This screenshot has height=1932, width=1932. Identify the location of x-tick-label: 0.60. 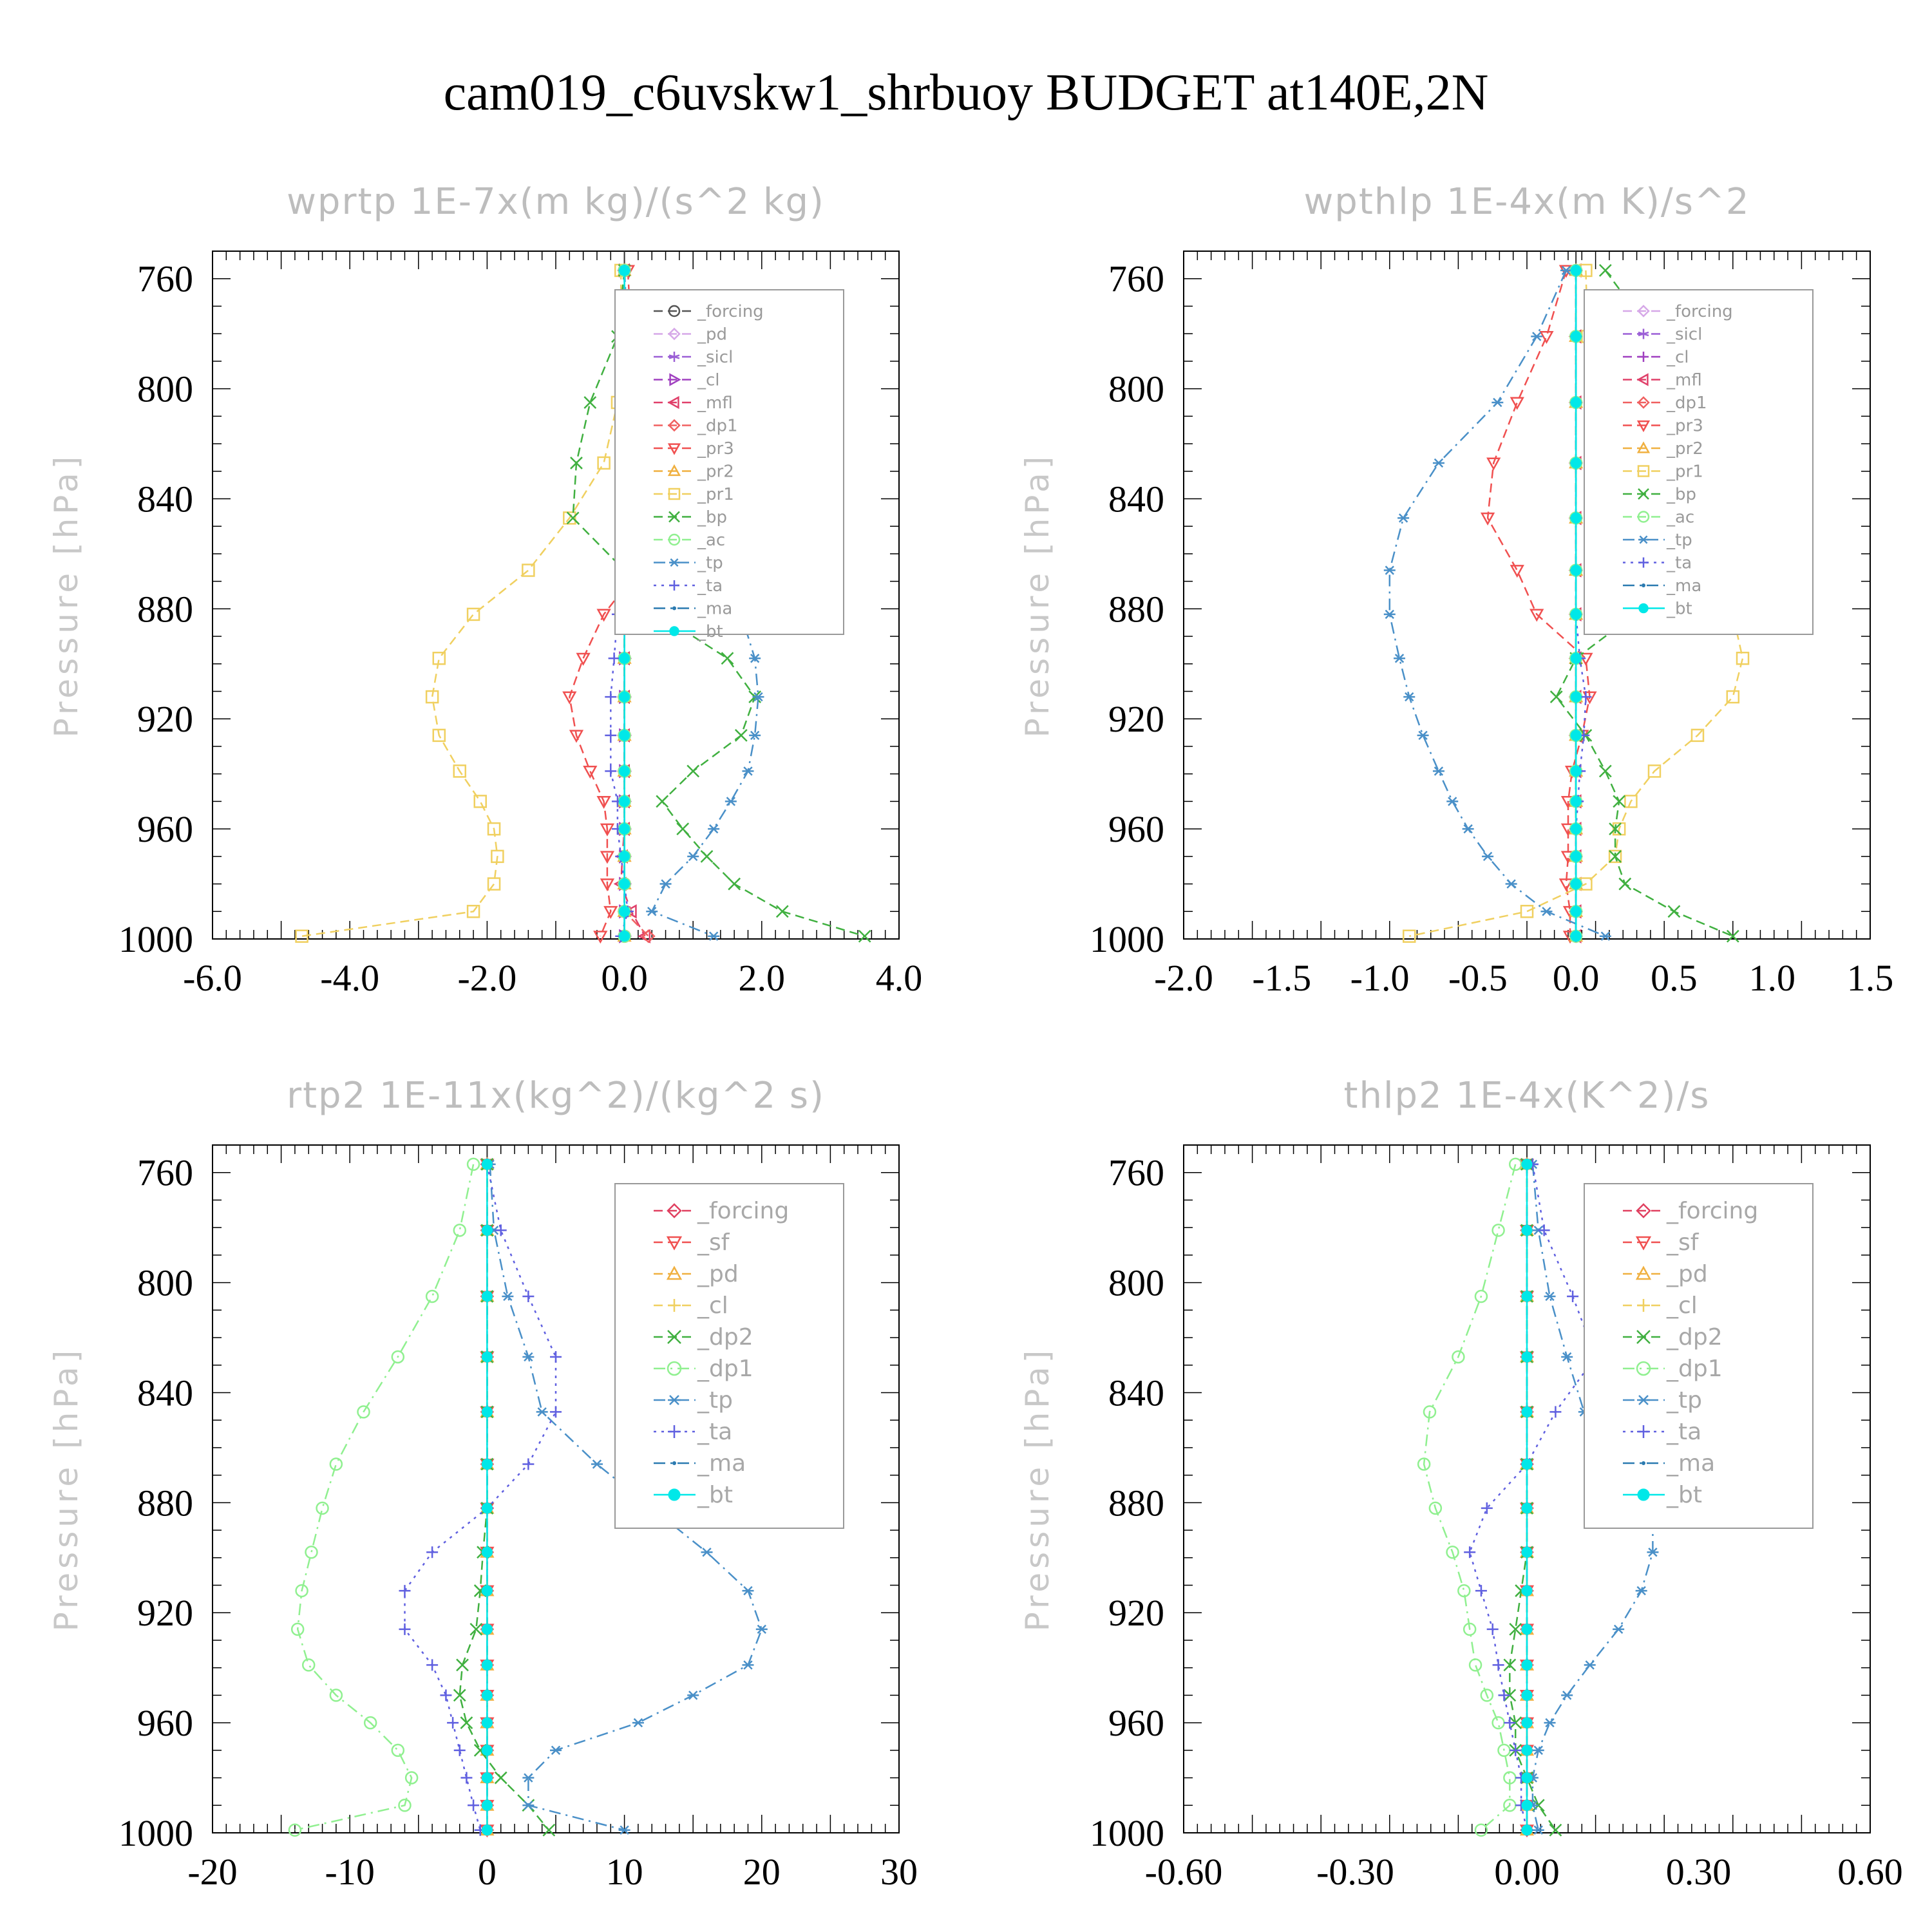
(1870, 1872).